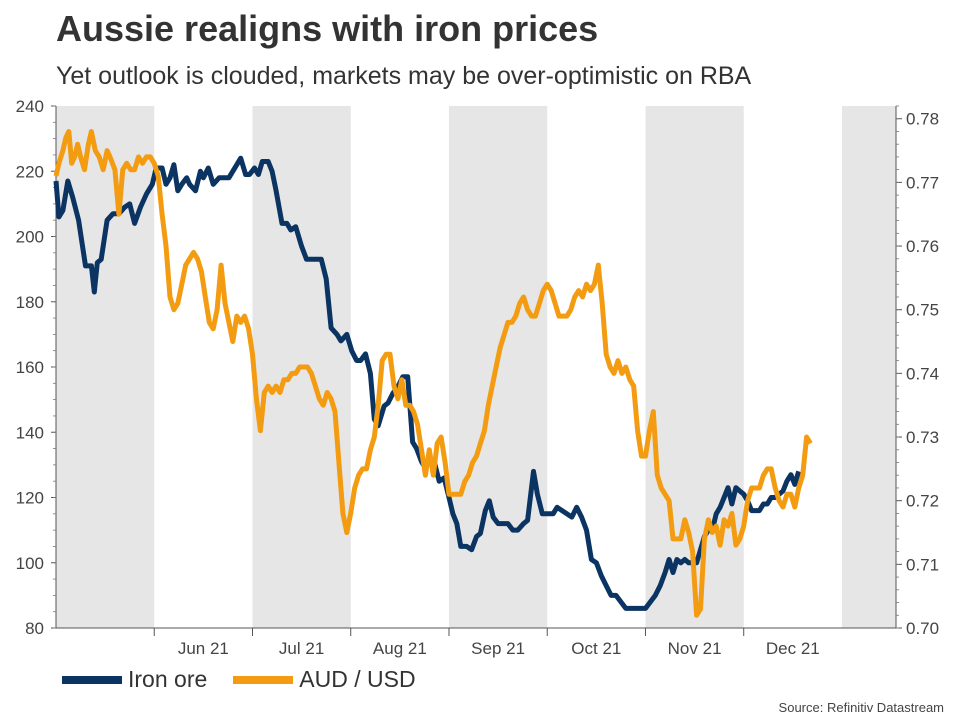 Image resolution: width=960 pixels, height=720 pixels. What do you see at coordinates (922, 310) in the screenshot?
I see `right-y-tick-label: 0.75` at bounding box center [922, 310].